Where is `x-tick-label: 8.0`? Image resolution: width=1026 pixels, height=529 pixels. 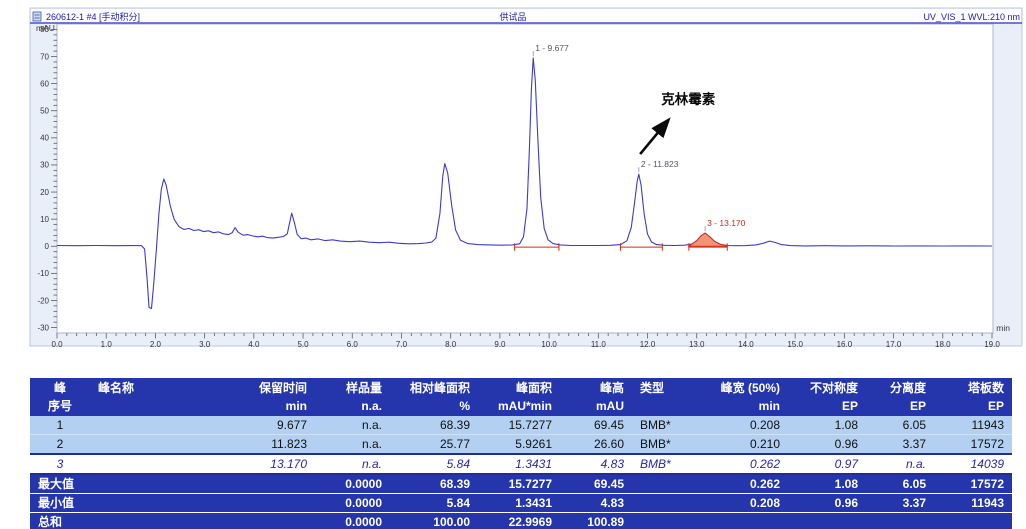 x-tick-label: 8.0 is located at coordinates (451, 344).